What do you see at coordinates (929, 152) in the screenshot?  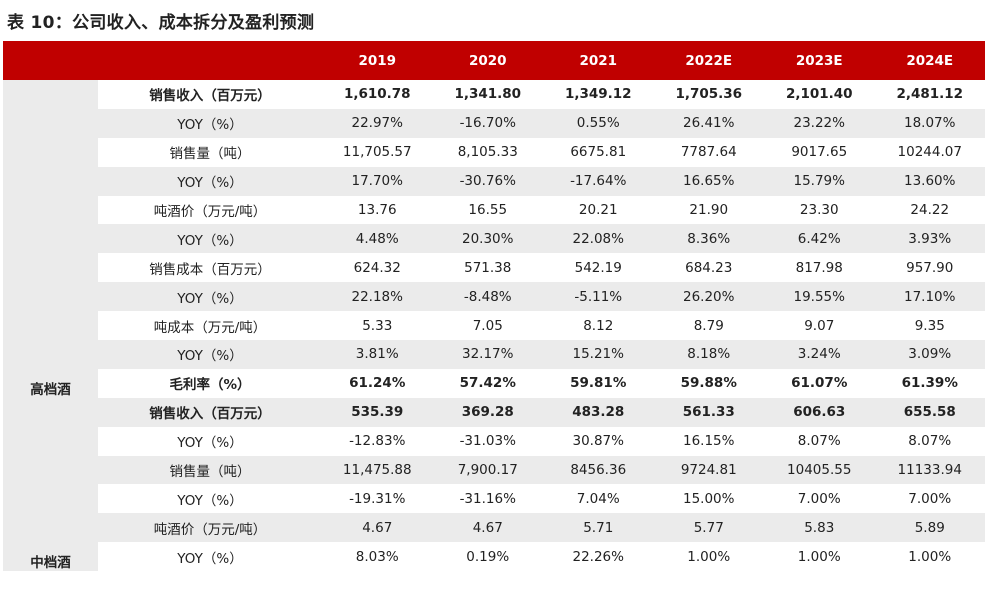 I see `value-cell: 10244.07` at bounding box center [929, 152].